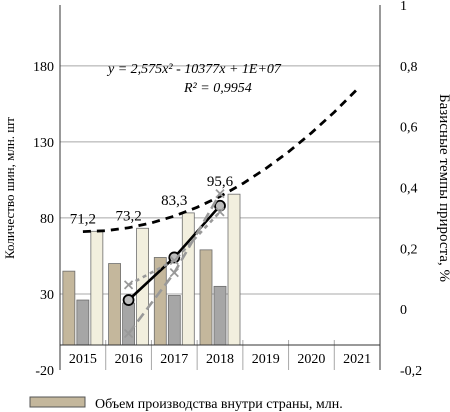 Image resolution: width=450 pixels, height=412 pixels. Describe the element at coordinates (47, 295) in the screenshot. I see `y-tick-label: 30` at that location.